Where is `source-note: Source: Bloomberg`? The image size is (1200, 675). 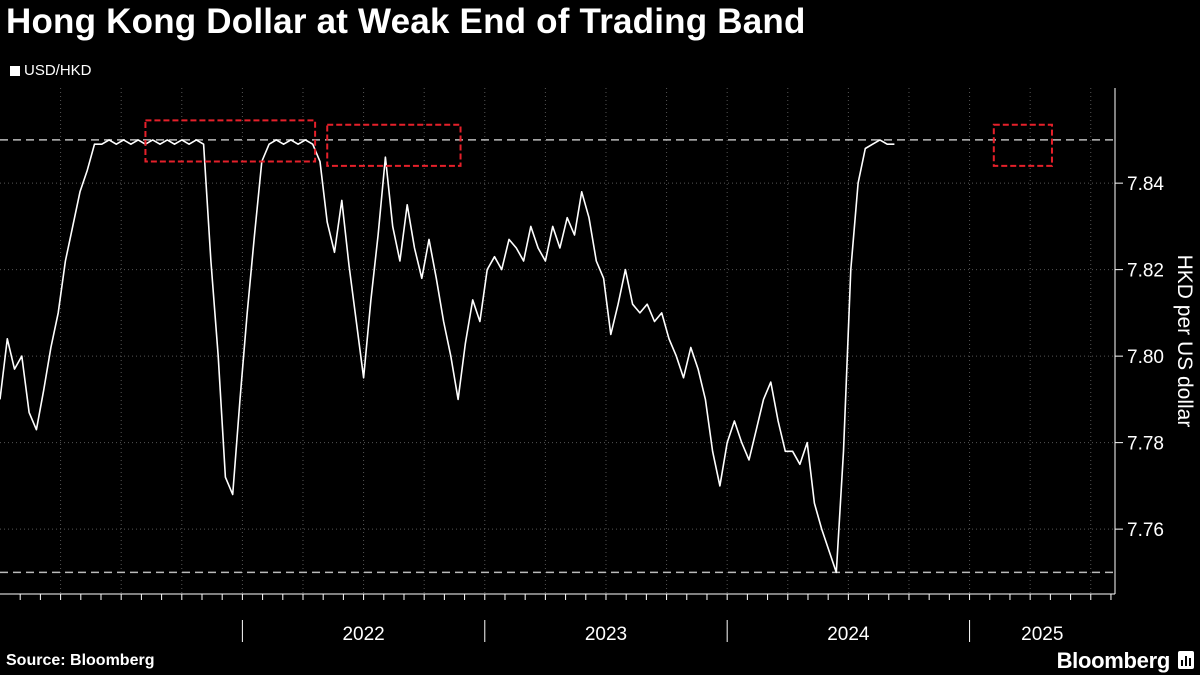 source-note: Source: Bloomberg is located at coordinates (80, 660).